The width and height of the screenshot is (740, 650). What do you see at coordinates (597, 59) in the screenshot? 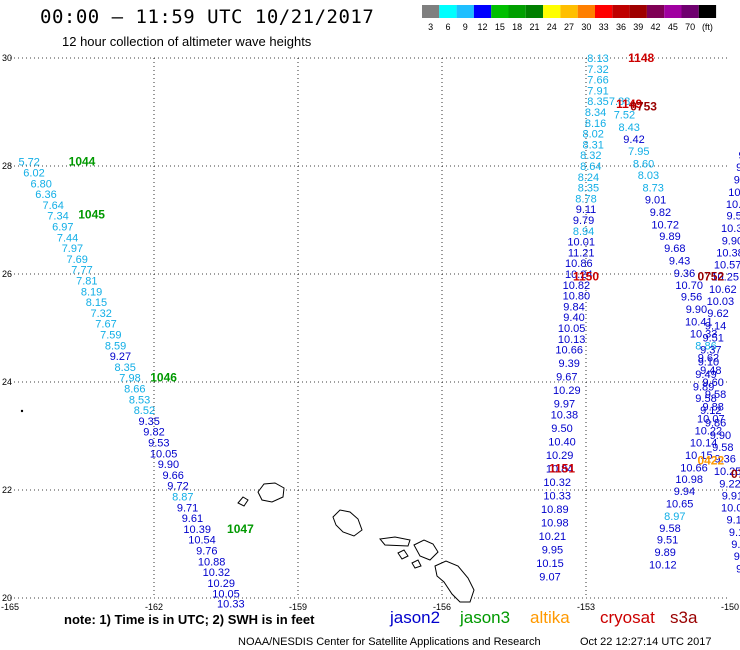
I see `swh-value: 8.13` at bounding box center [597, 59].